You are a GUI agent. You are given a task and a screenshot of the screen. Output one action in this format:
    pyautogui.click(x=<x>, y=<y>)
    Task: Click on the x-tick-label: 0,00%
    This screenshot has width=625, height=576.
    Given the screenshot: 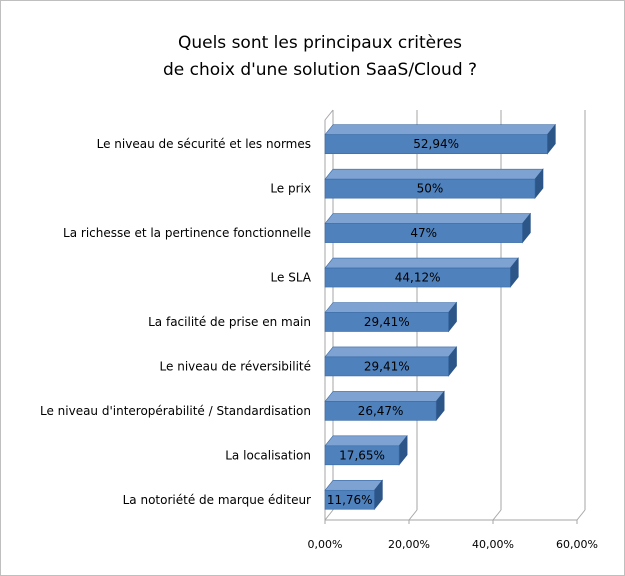 What is the action you would take?
    pyautogui.click(x=325, y=544)
    